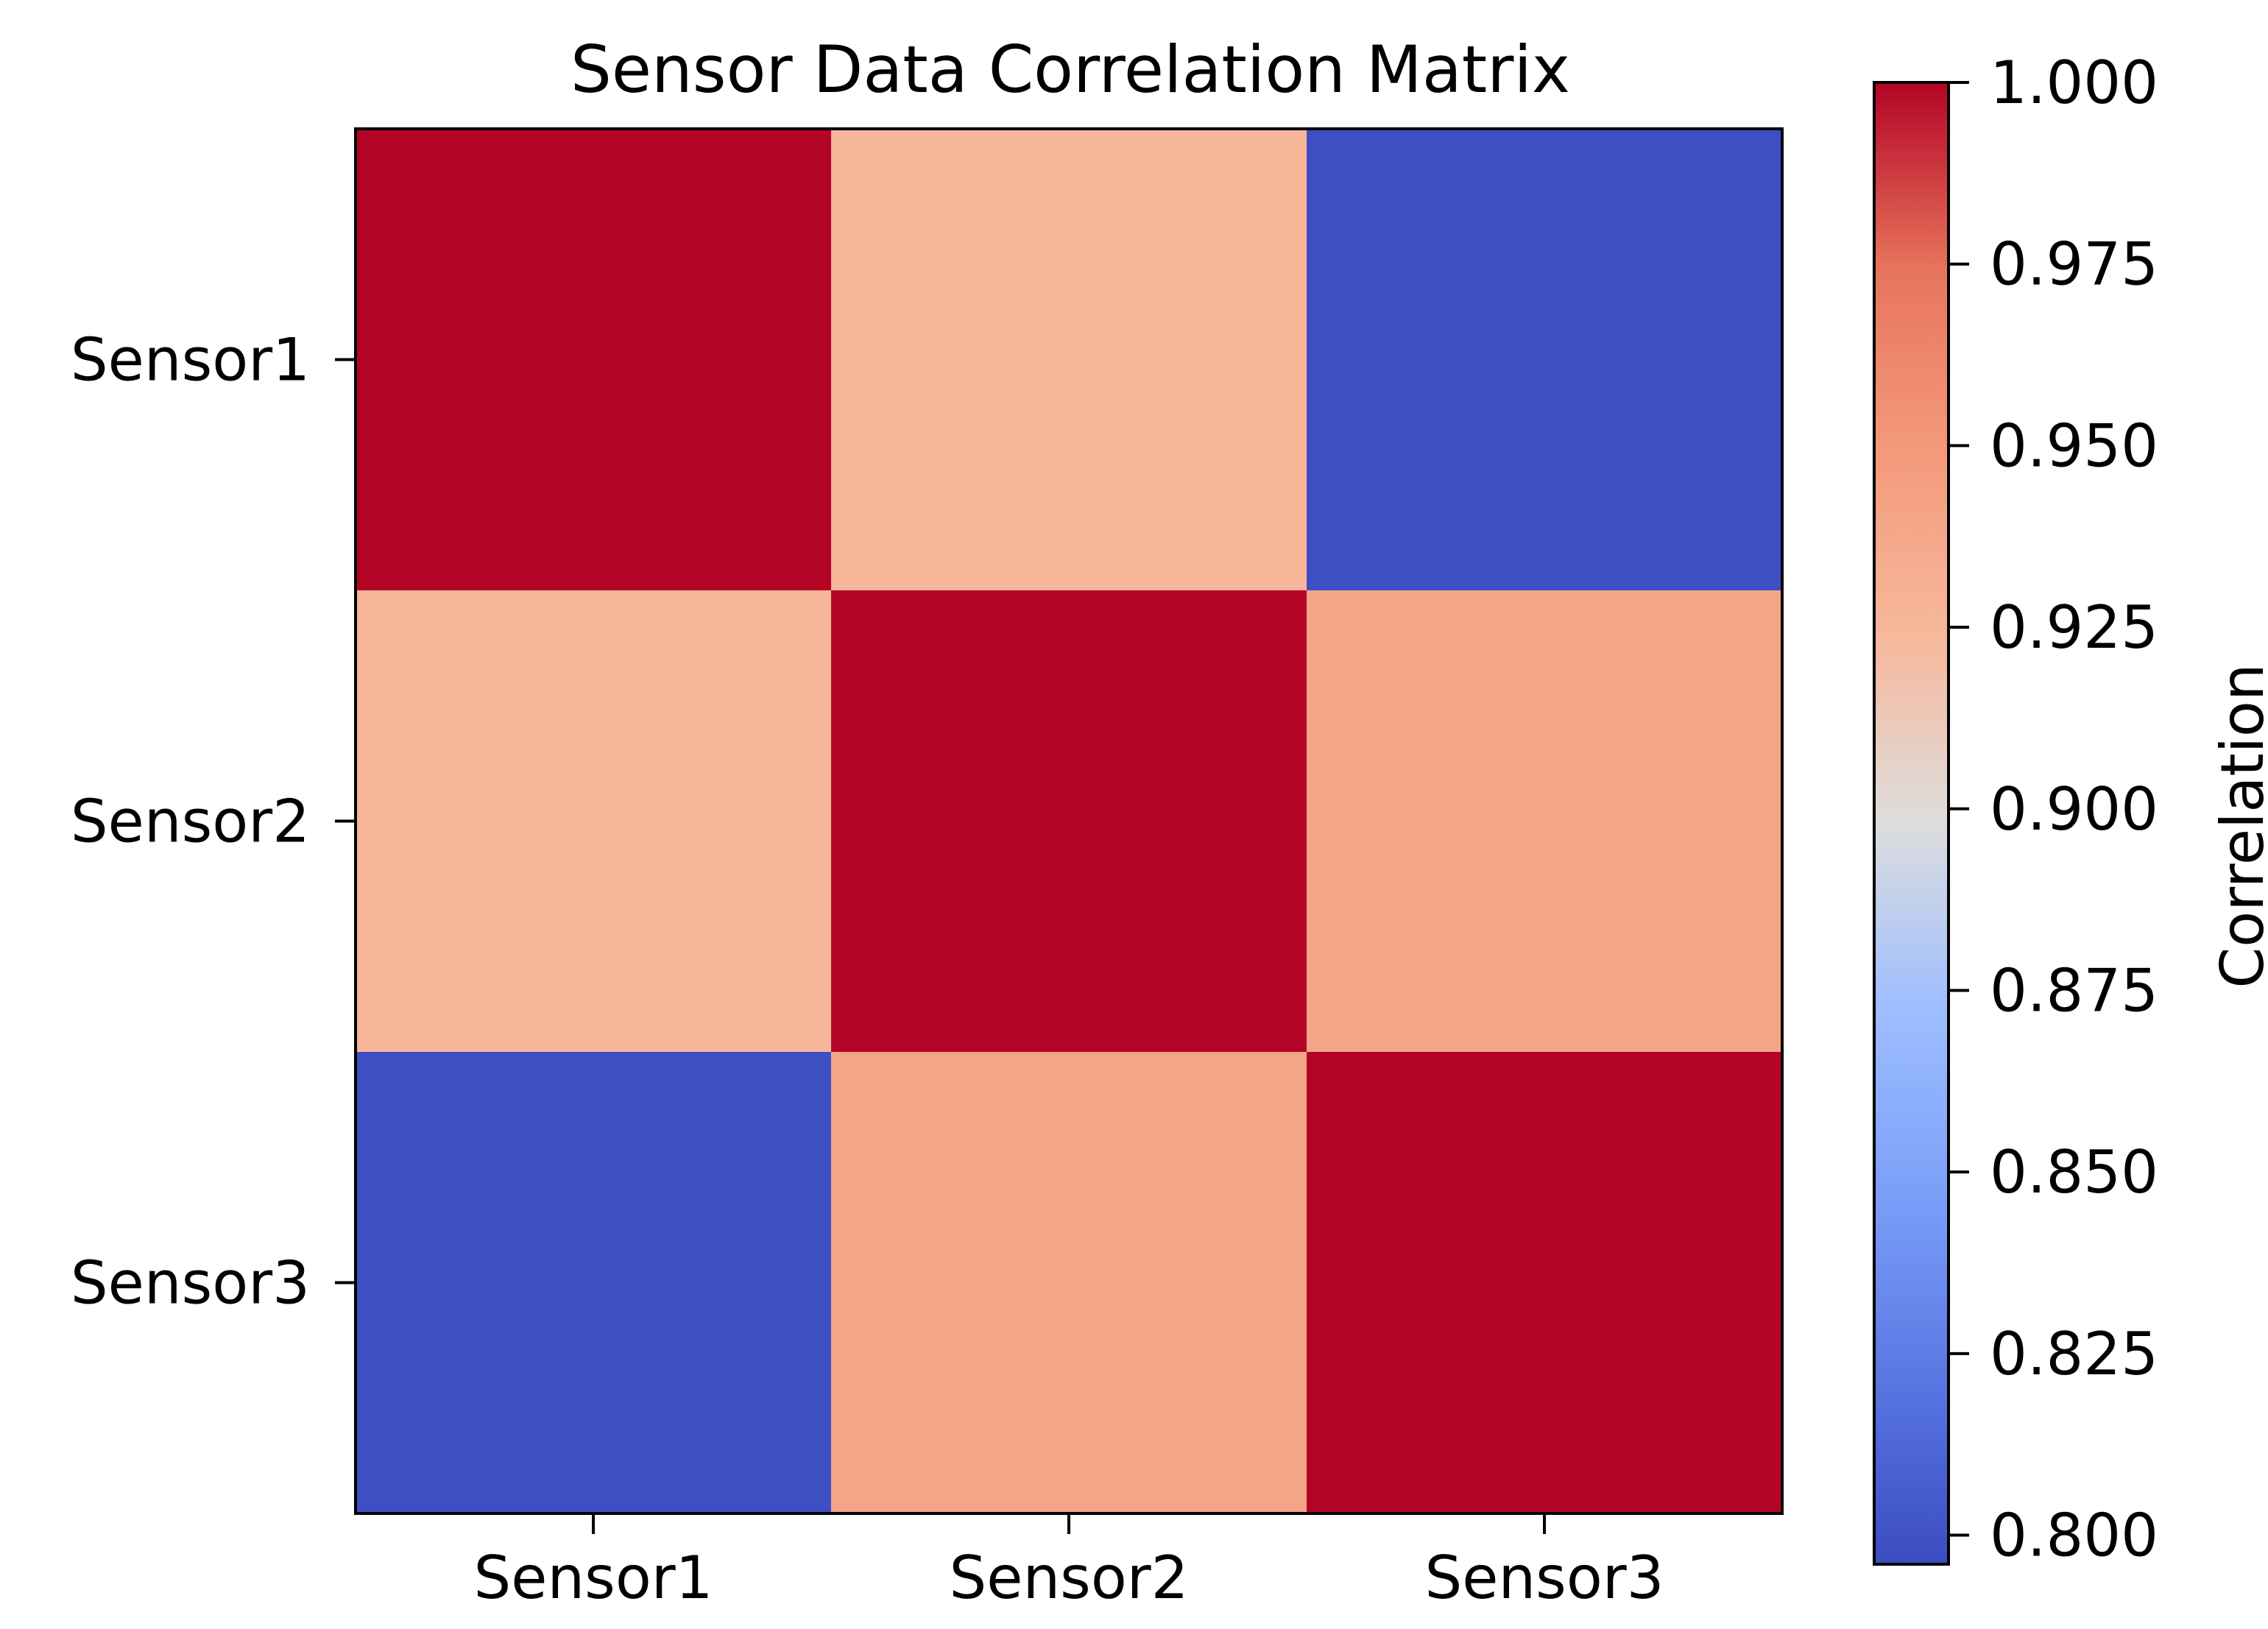 This screenshot has width=2268, height=1629. I want to click on colorbar-tick-label: 0.925, so click(2074, 627).